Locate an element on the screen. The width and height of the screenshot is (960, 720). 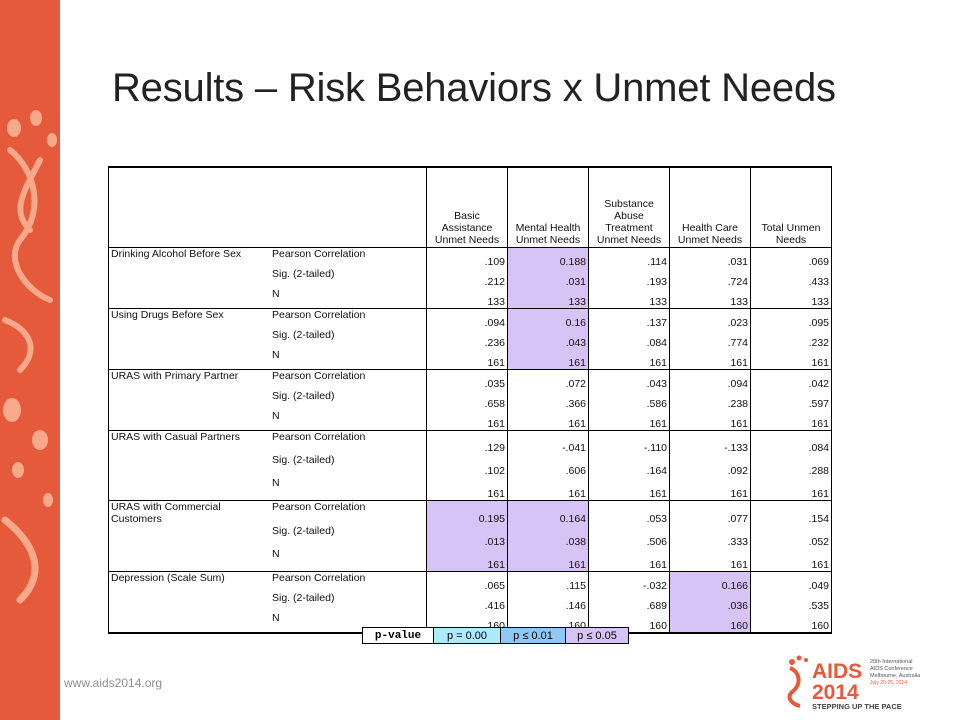
table-cell: -.110 is located at coordinates (629, 442).